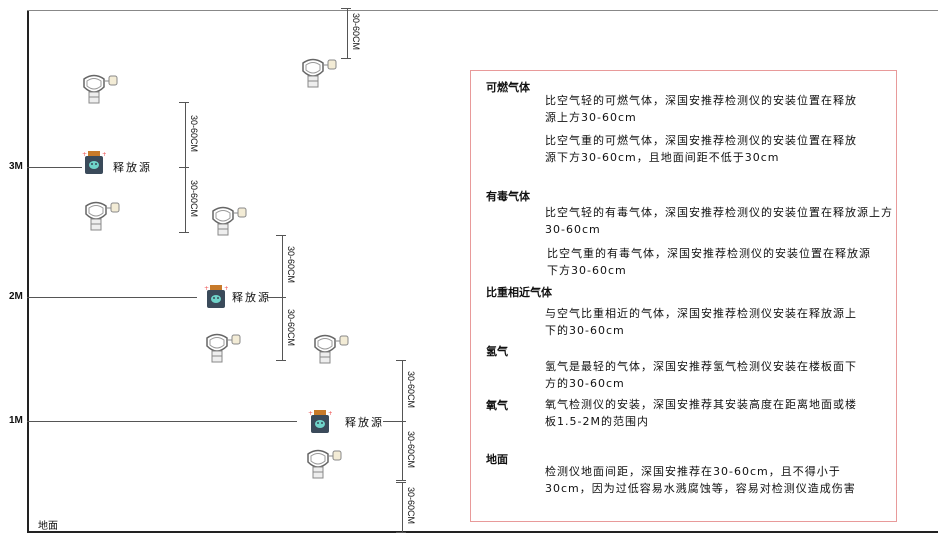 This screenshot has width=938, height=541. What do you see at coordinates (709, 262) in the screenshot?
I see `section-text: 比空气重的有毒气体，深国安推荐检测仪的安装位置在释放源下方30-60cm` at bounding box center [709, 262].